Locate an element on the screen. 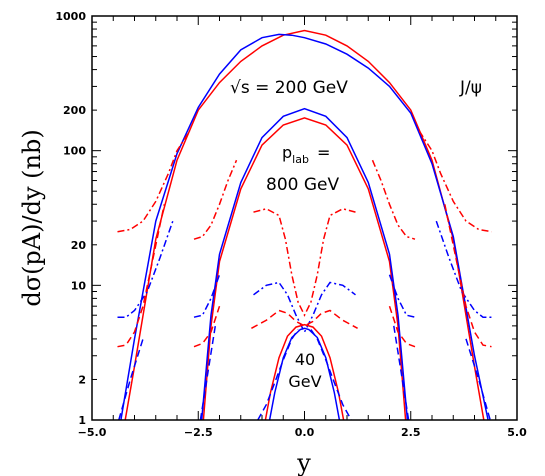  y-tick-label: 10 is located at coordinates (79, 285).